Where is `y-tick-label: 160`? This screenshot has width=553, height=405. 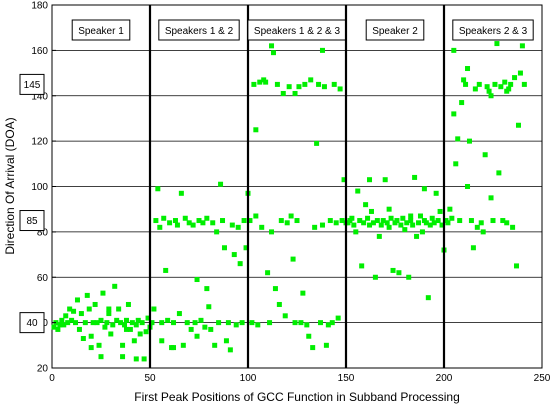
y-tick-label: 160 is located at coordinates (39, 51).